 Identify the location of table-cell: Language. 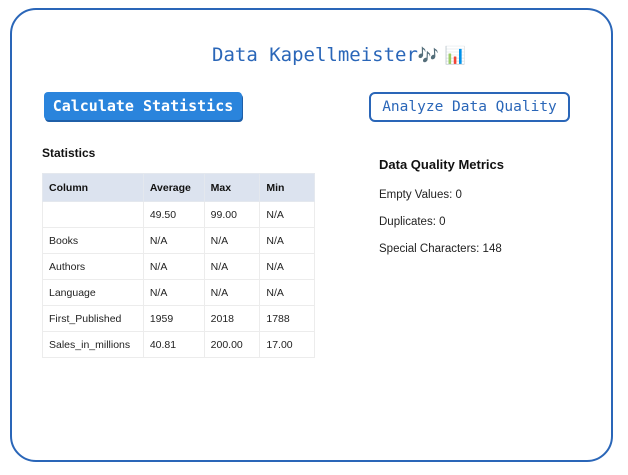
(93, 292).